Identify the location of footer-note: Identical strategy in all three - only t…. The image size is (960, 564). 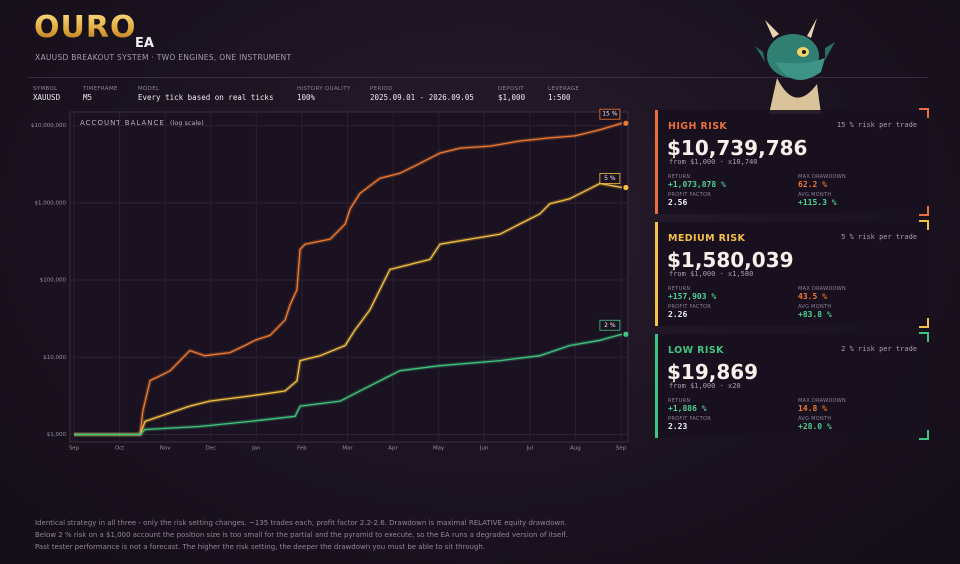
(301, 523).